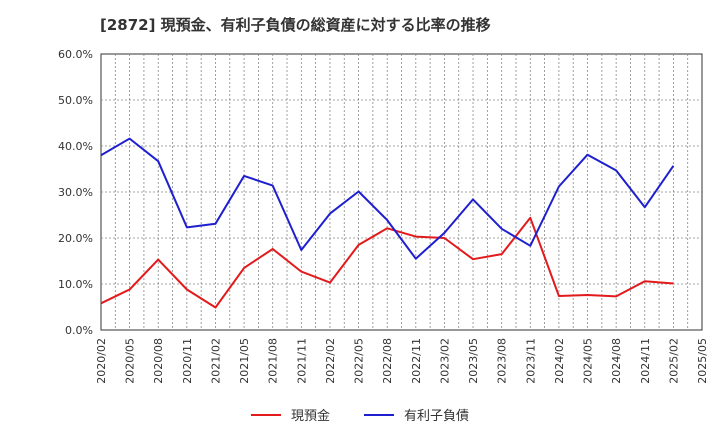  Describe the element at coordinates (101, 361) in the screenshot. I see `x-tick-label: 2020/02` at that location.